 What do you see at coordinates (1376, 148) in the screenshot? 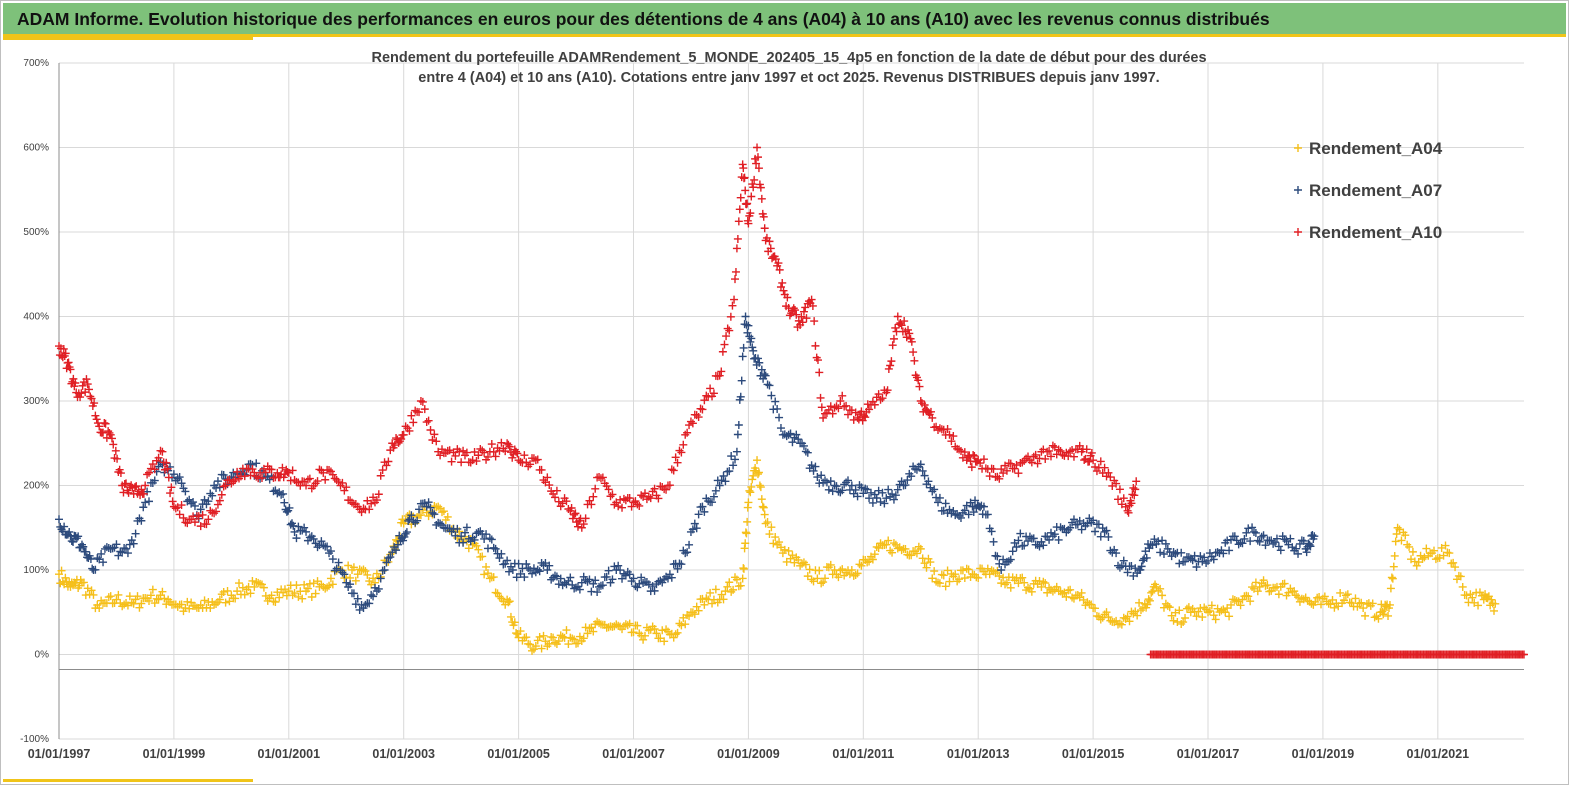
I see `legend-label: Rendement_A04` at bounding box center [1376, 148].